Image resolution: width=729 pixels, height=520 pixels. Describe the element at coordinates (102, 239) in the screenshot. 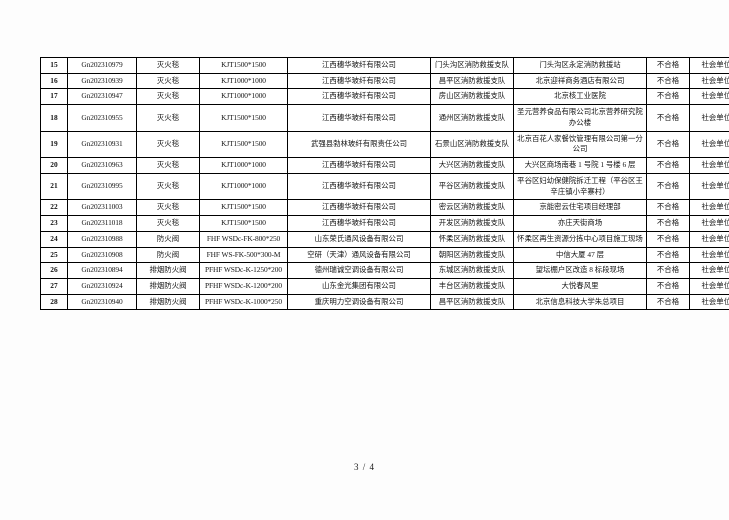

I see `cell-code: Gn202310988` at that location.